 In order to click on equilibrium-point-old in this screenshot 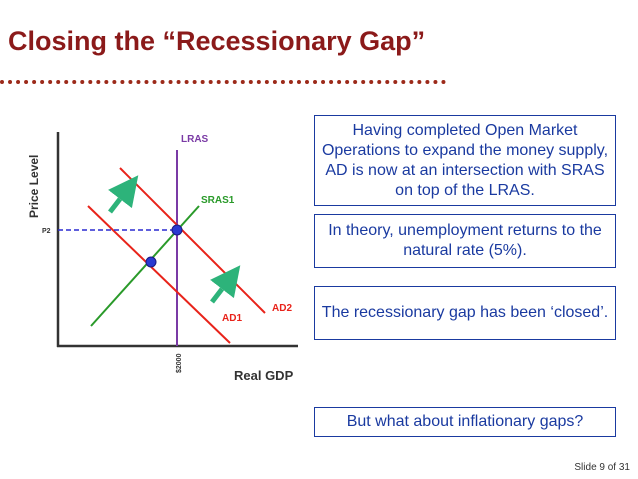, I will do `click(151, 262)`.